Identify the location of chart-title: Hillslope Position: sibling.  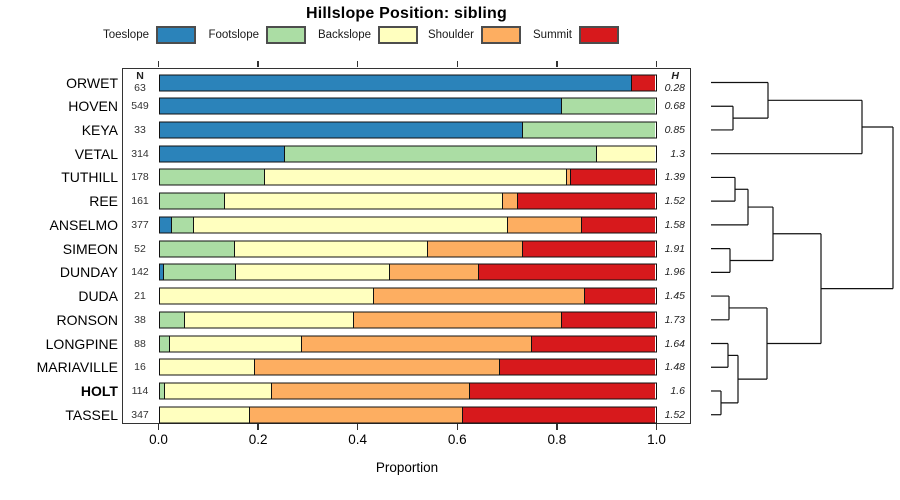
(406, 13).